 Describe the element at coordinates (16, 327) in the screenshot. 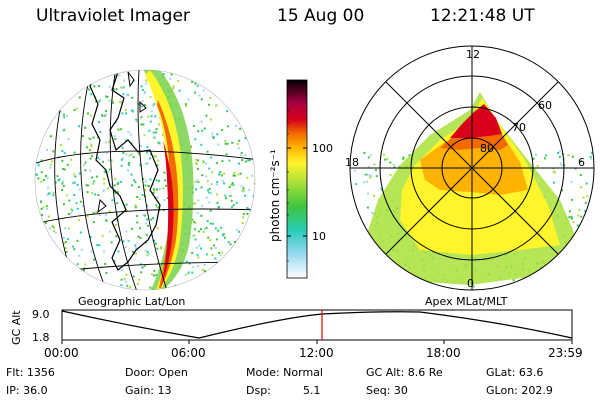

I see `timeseries-ylabel: GC Alt` at that location.